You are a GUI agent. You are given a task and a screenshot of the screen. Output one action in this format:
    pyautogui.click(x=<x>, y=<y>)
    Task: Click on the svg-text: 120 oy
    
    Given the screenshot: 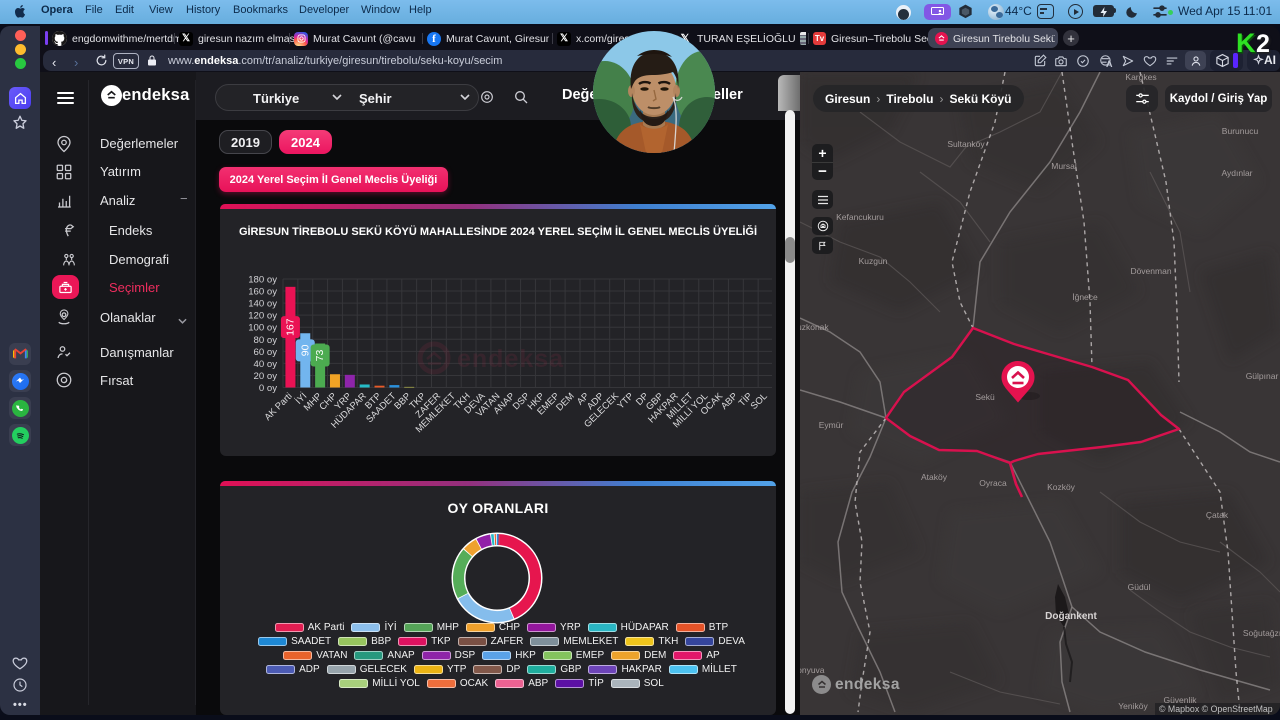 What is the action you would take?
    pyautogui.click(x=262, y=316)
    